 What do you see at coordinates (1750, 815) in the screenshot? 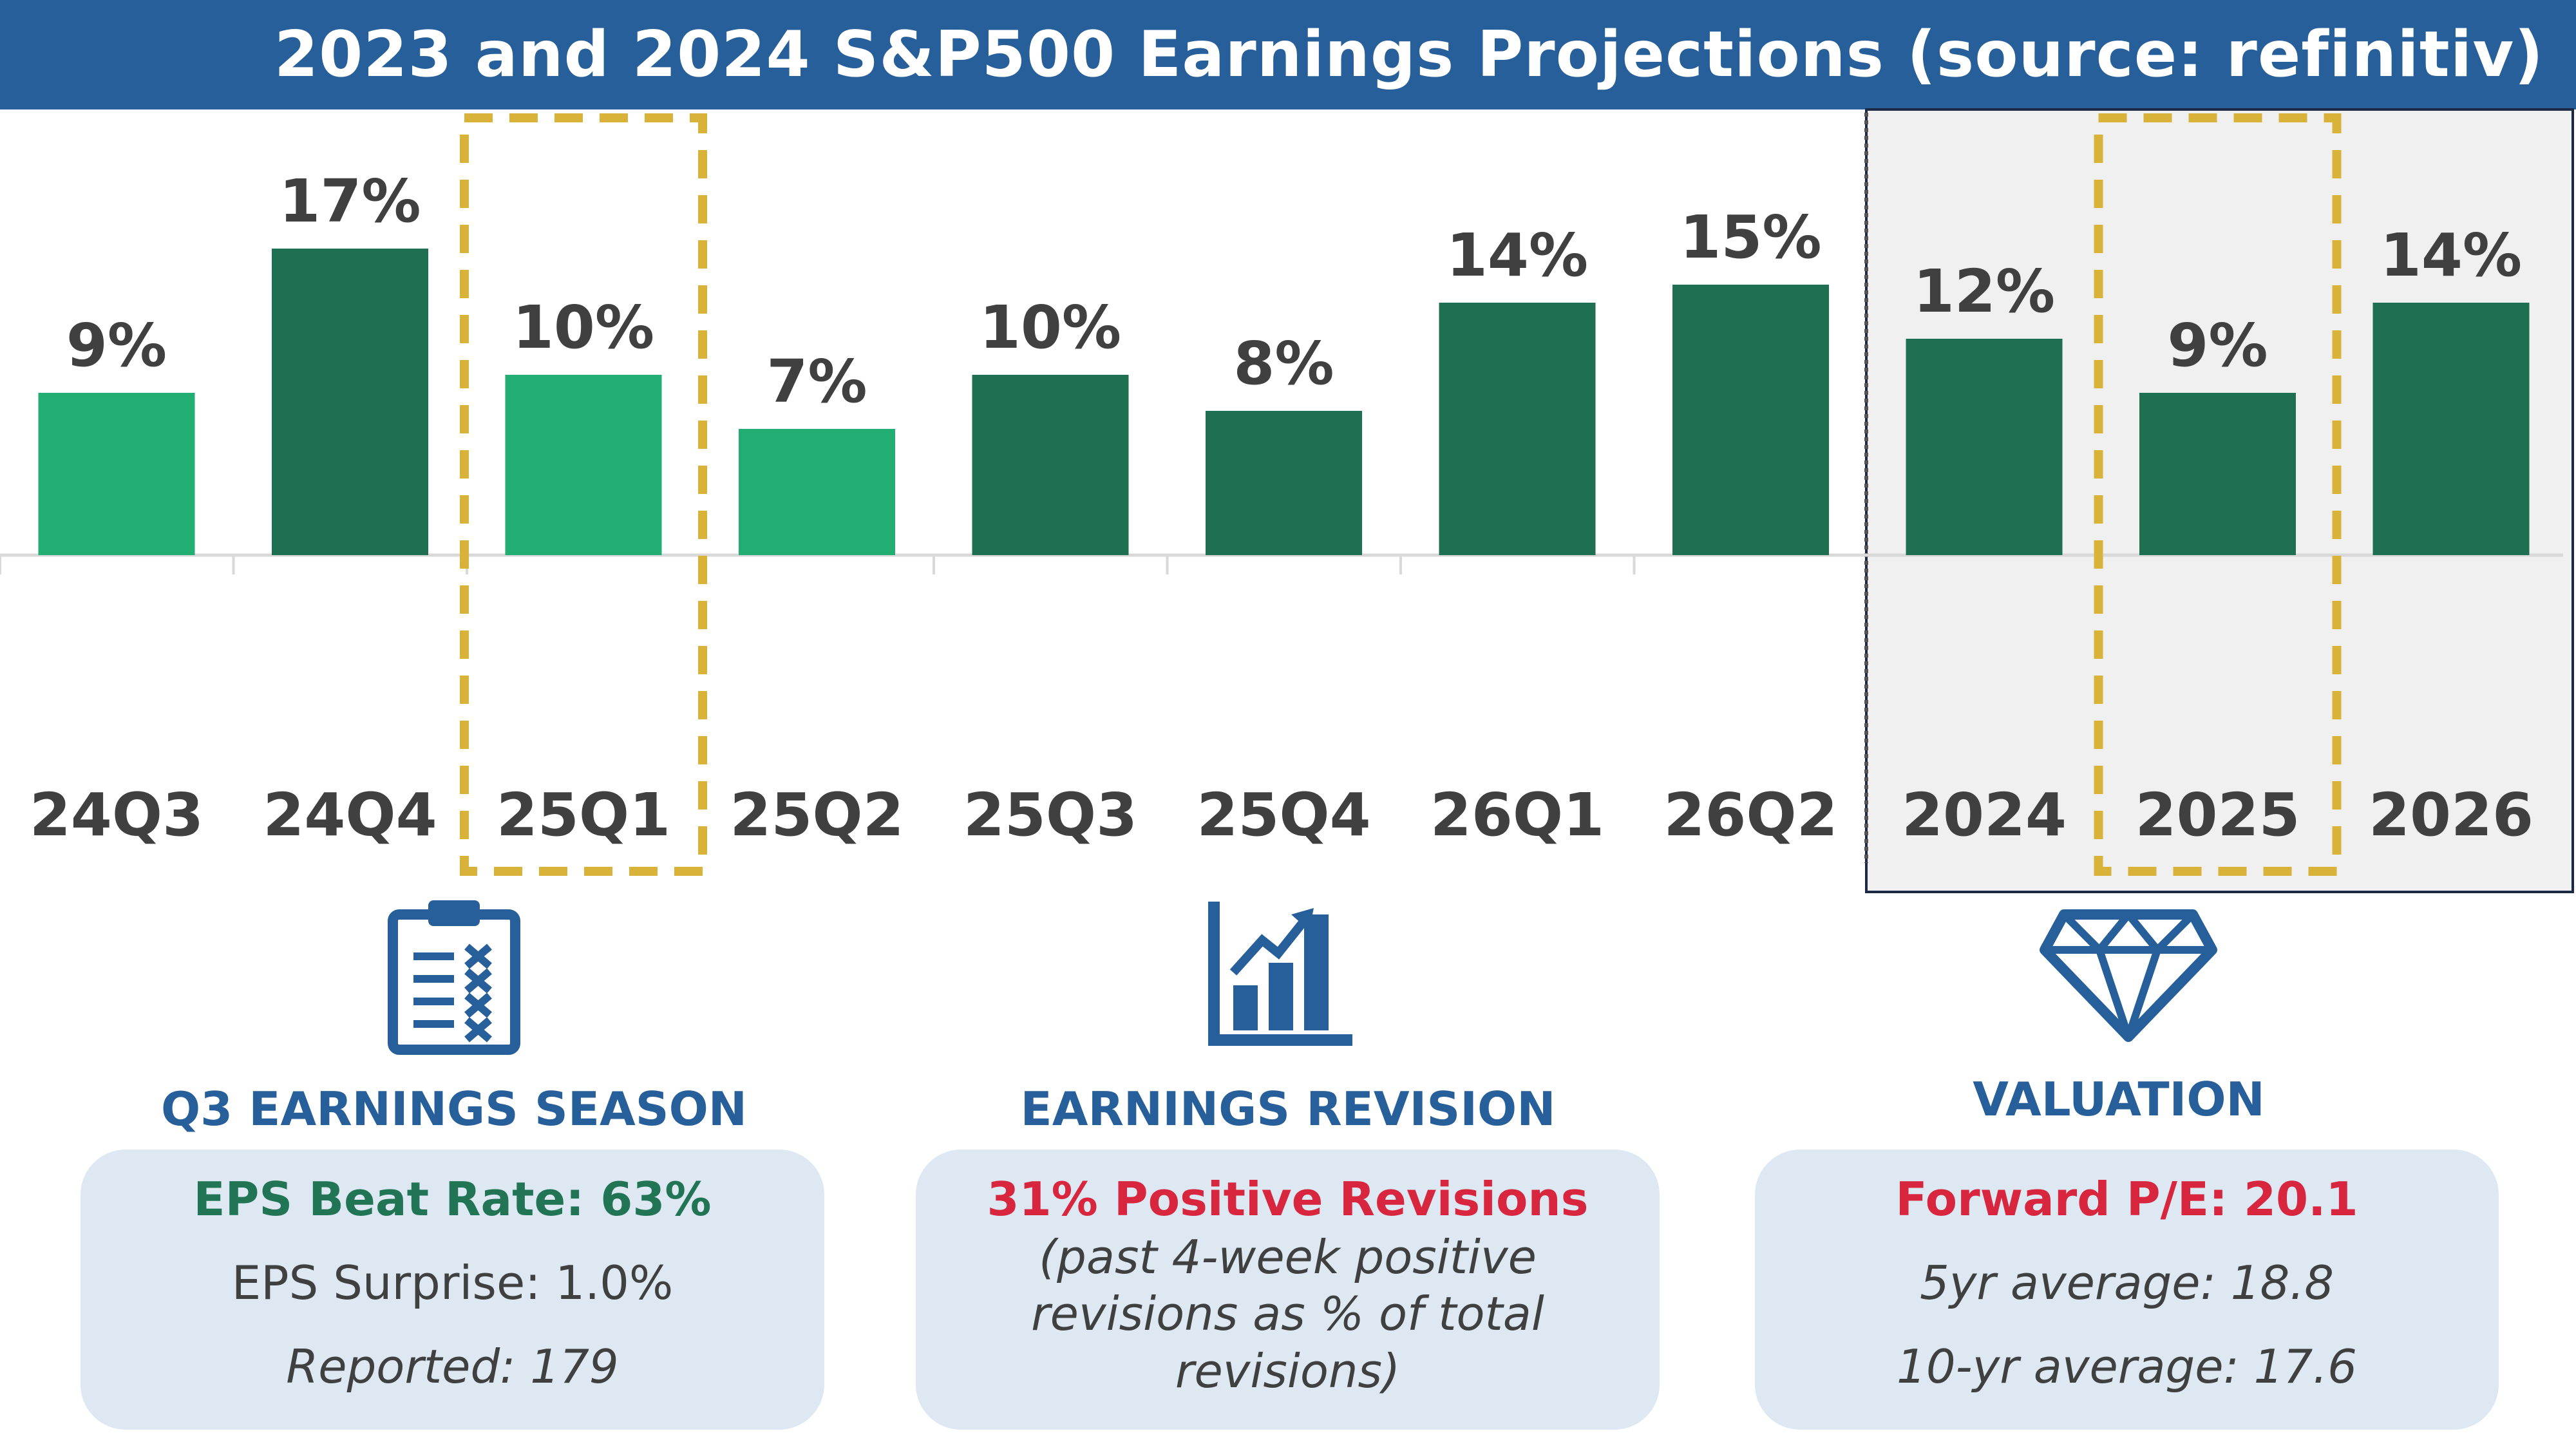
I see `category-label-26Q2: 26Q2` at bounding box center [1750, 815].